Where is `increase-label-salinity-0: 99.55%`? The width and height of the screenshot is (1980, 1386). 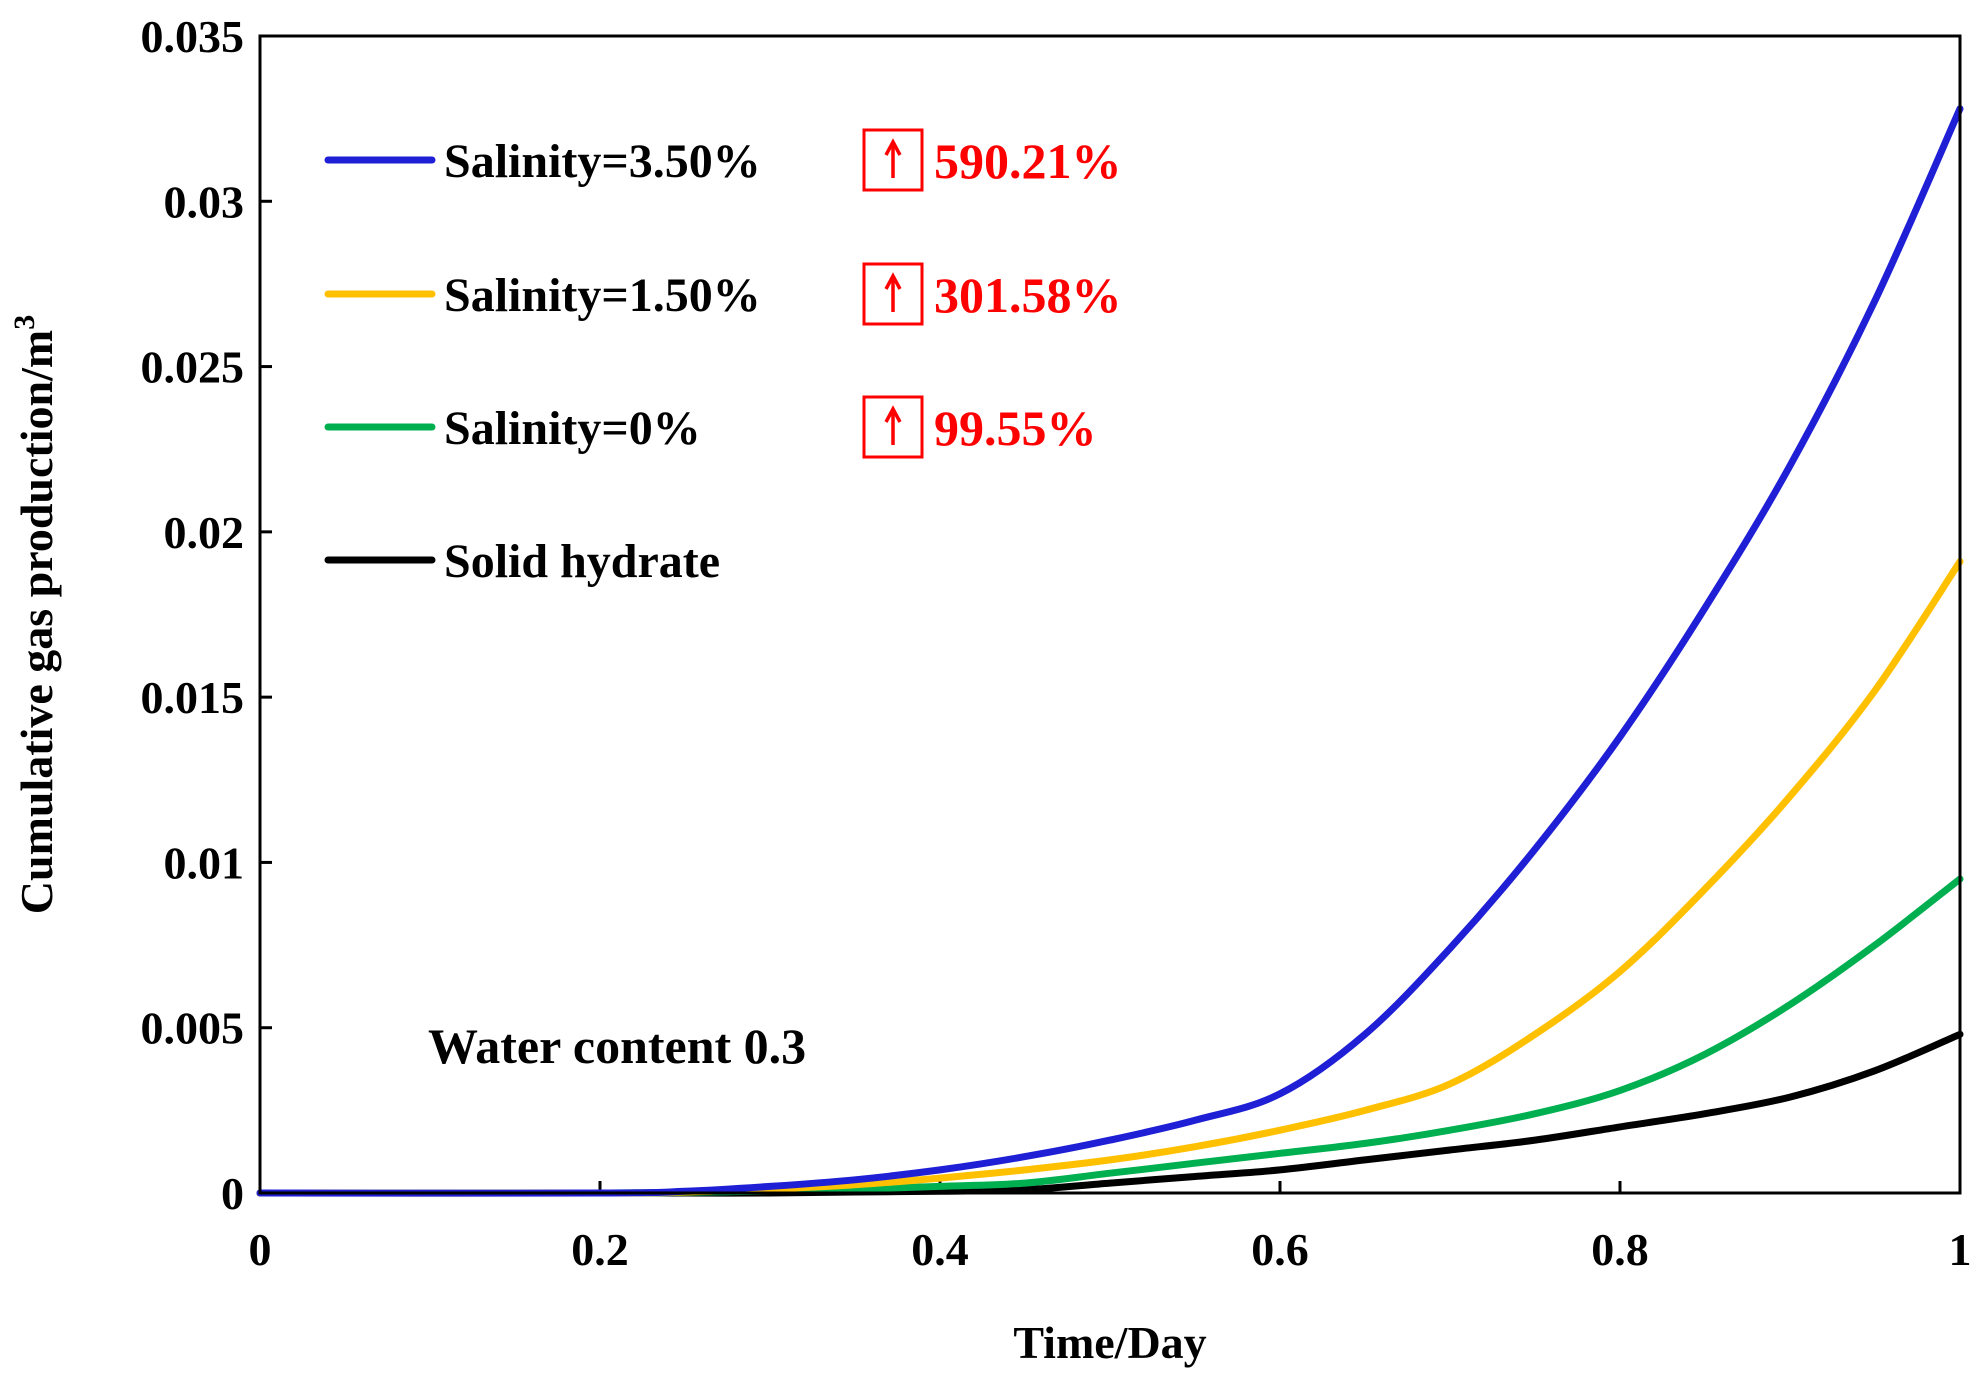 increase-label-salinity-0: 99.55% is located at coordinates (1015, 428).